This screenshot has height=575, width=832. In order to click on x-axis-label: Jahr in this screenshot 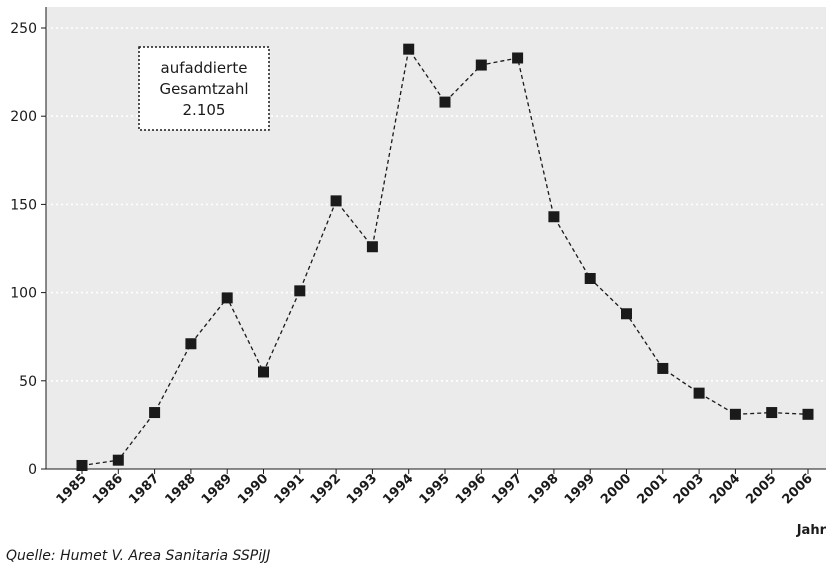, I will do `click(811, 530)`.